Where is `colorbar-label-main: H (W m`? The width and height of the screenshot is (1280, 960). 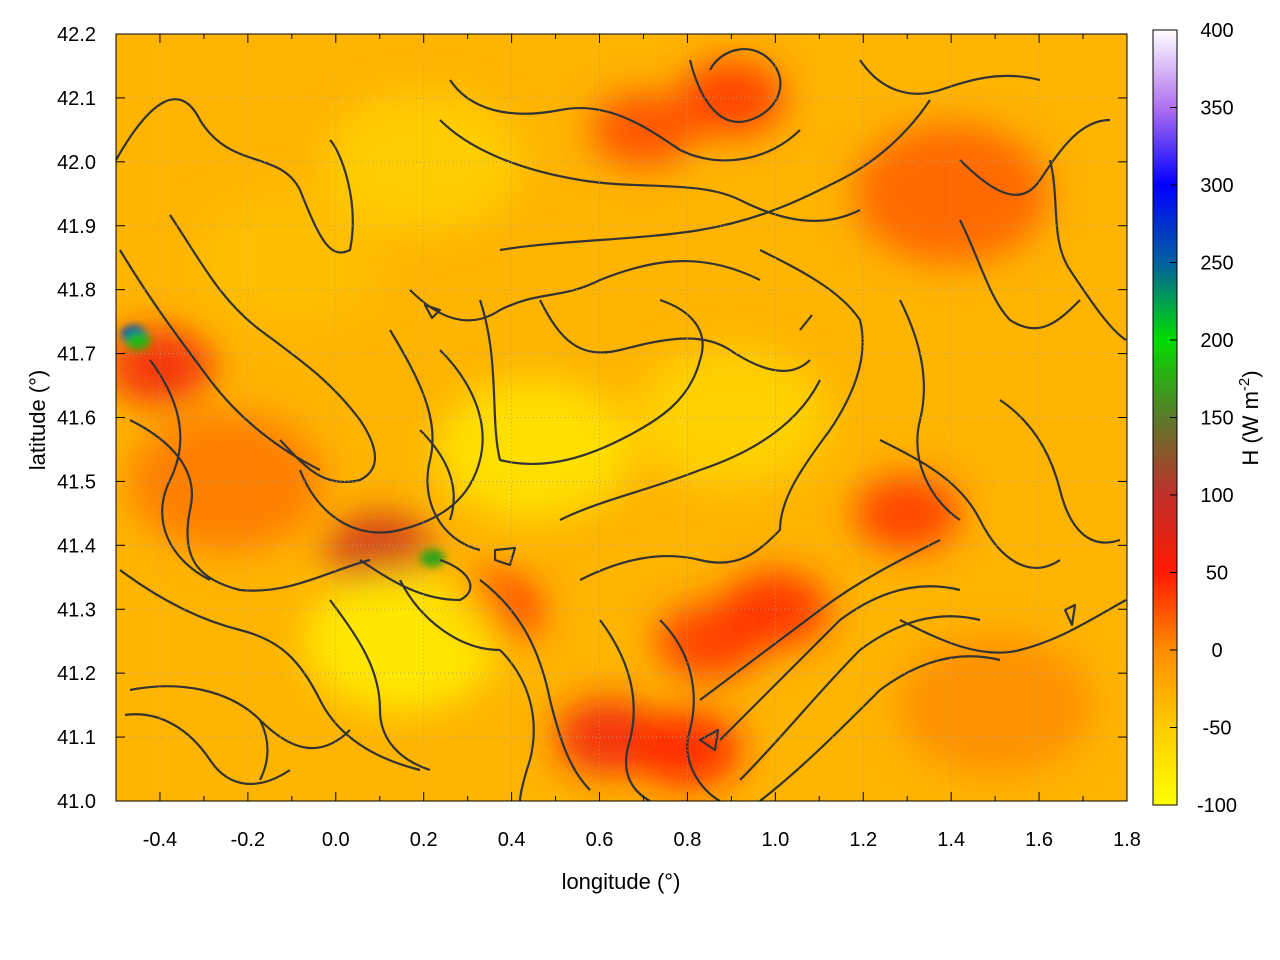
colorbar-label-main: H (W m is located at coordinates (1250, 428).